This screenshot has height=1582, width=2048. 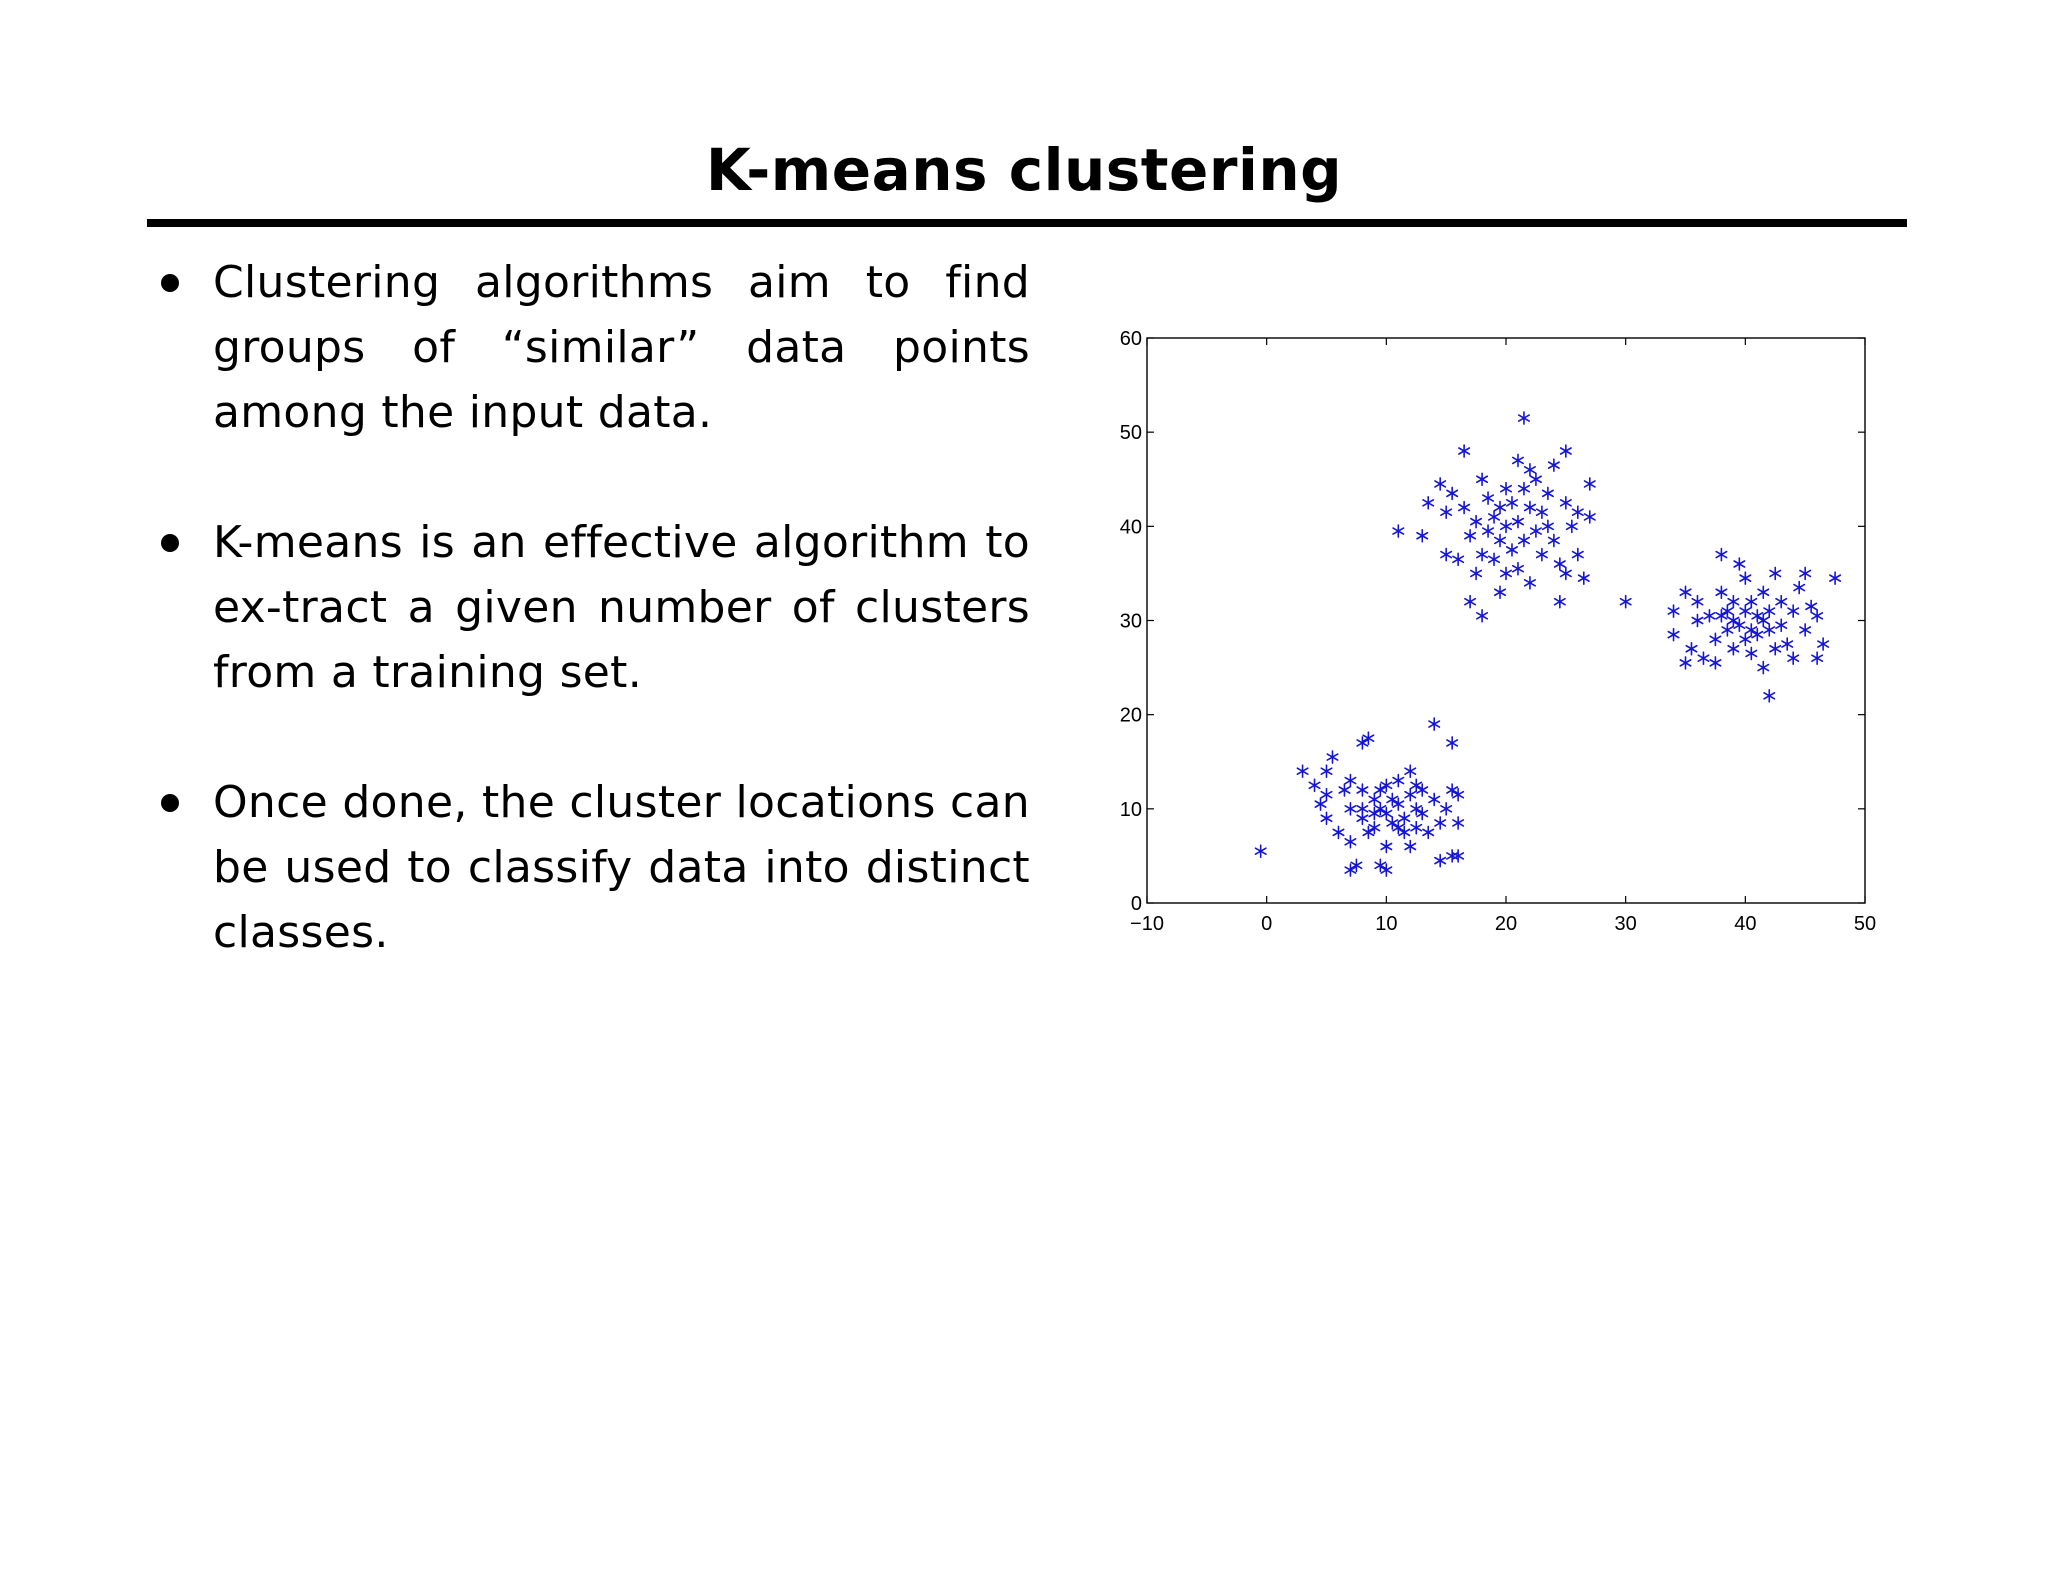 What do you see at coordinates (1131, 622) in the screenshot?
I see `y-tick-label: 30` at bounding box center [1131, 622].